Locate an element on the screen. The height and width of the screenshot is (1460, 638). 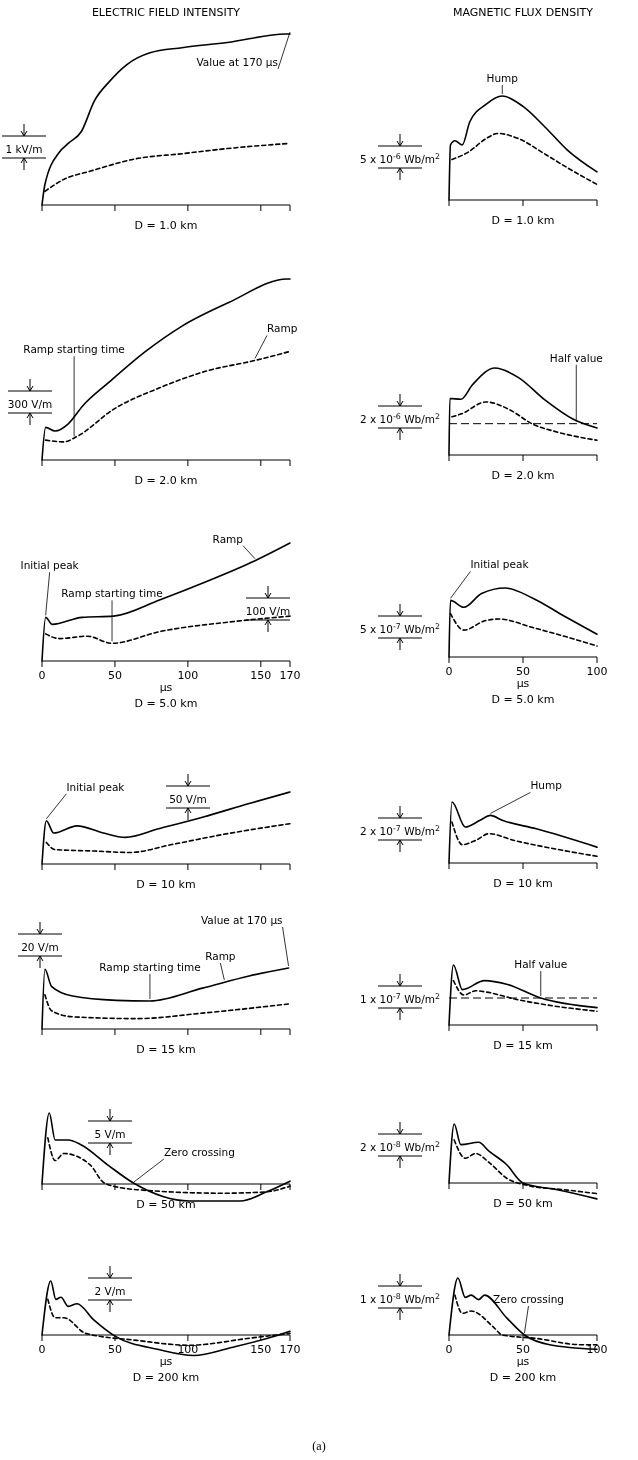
text: 1 x 10$^{-7}$ Wb/m$^{2}$ is located at coordinates (400, 998).